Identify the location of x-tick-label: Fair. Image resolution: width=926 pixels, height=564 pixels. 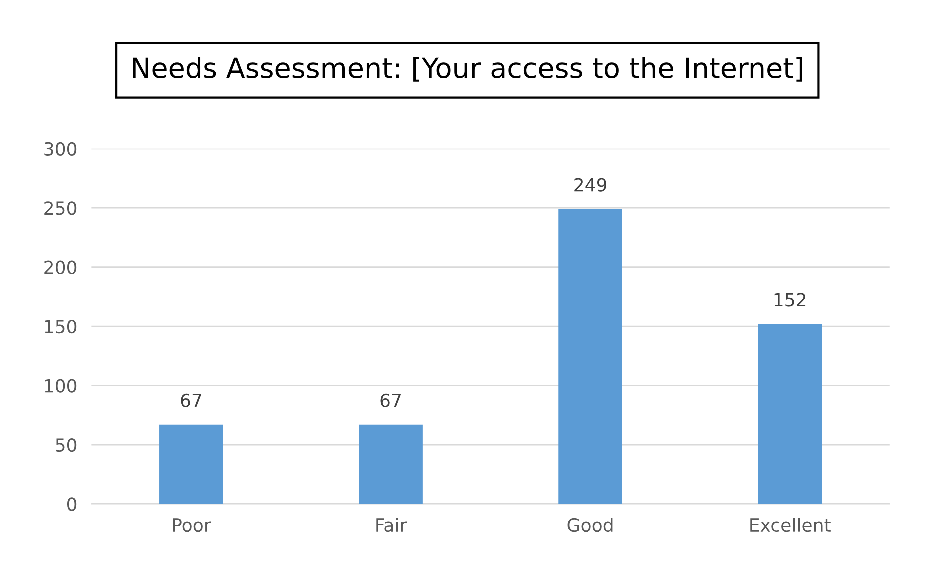
(392, 525).